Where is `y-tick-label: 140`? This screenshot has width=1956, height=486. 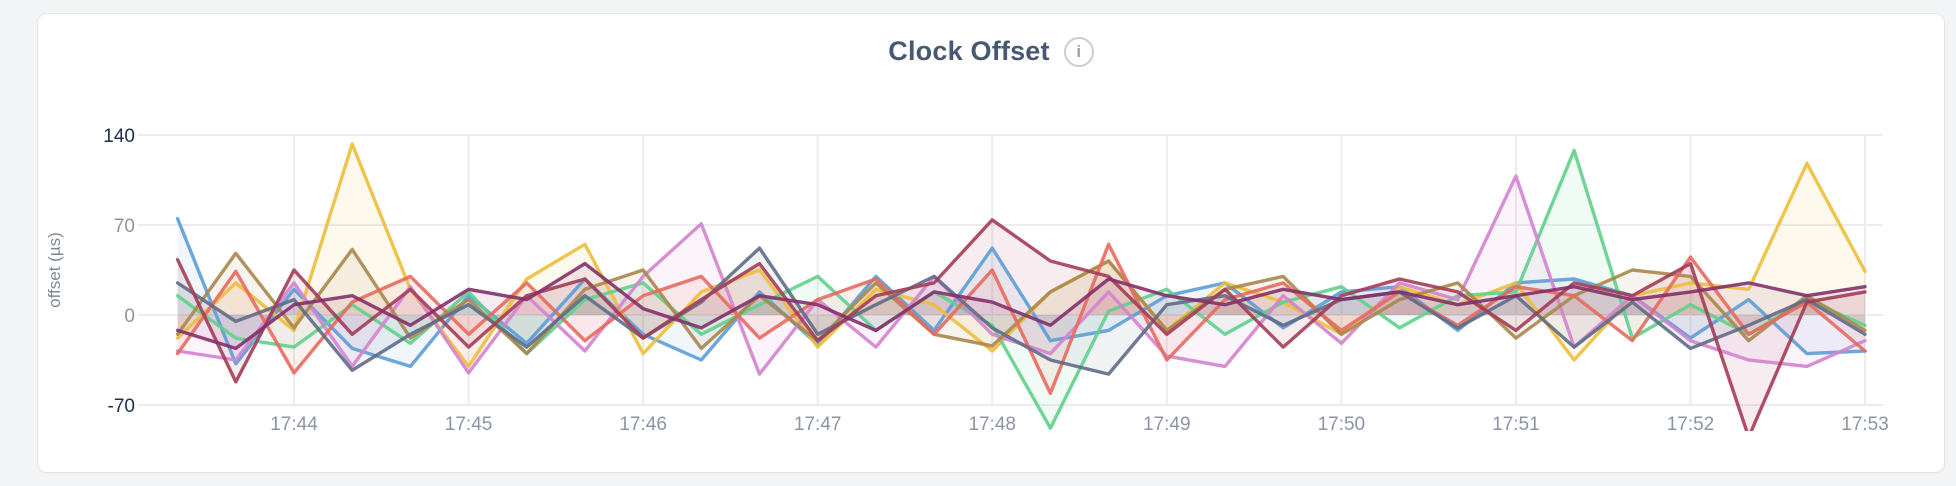 y-tick-label: 140 is located at coordinates (119, 136).